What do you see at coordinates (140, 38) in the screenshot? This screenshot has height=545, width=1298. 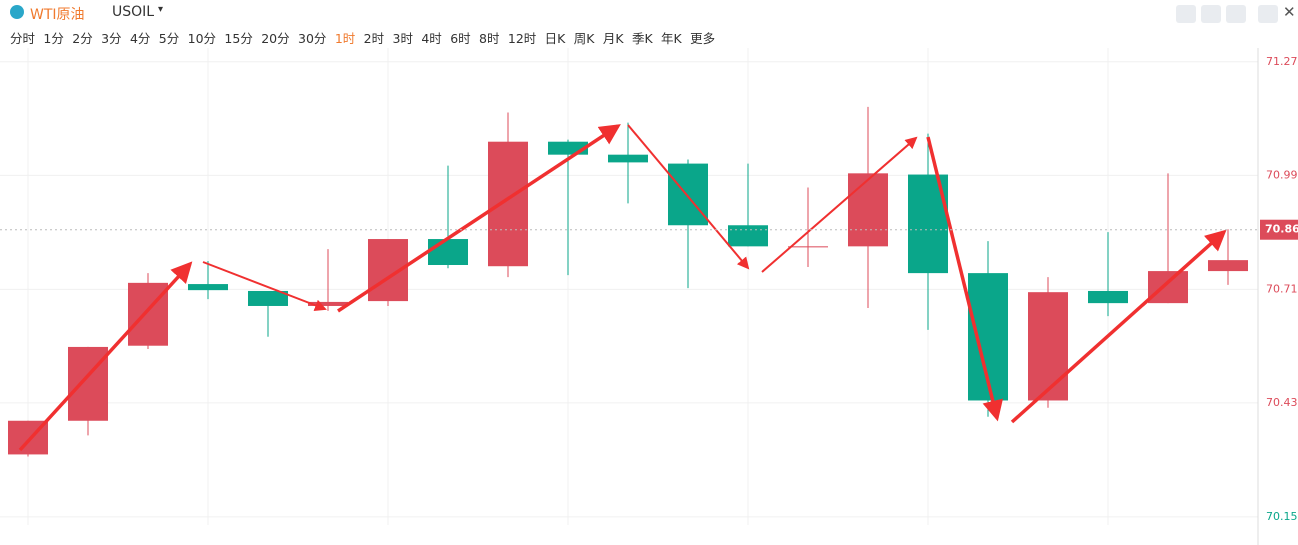 I see `period-tab: 4分` at bounding box center [140, 38].